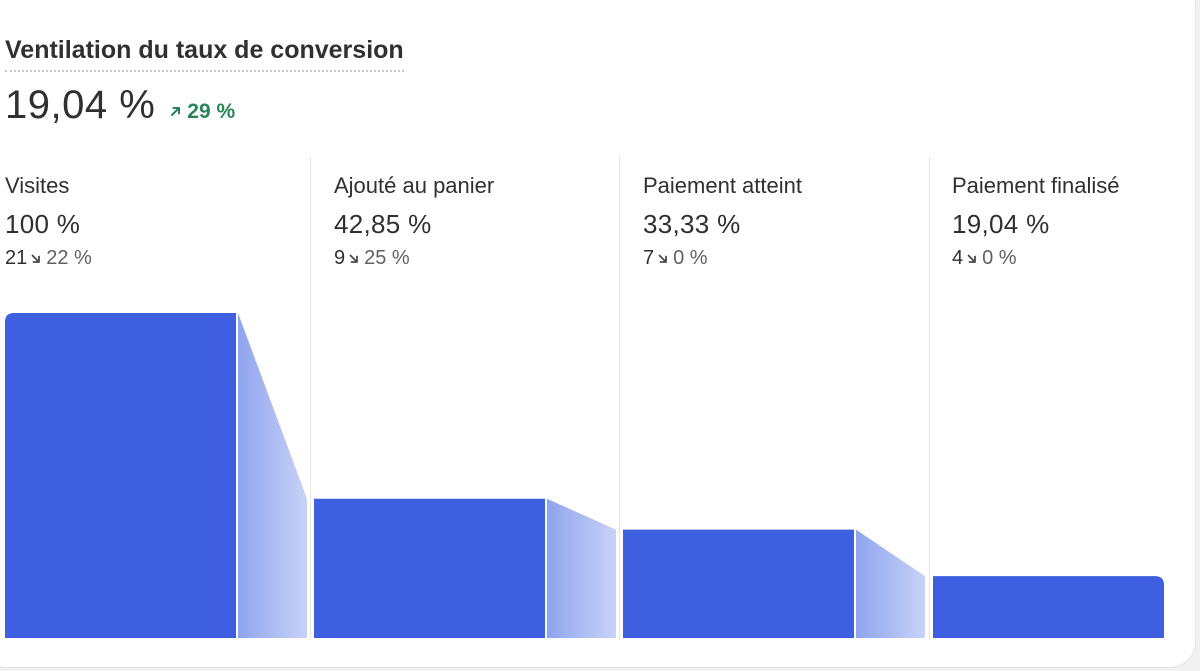 Image resolution: width=1200 pixels, height=671 pixels. Describe the element at coordinates (692, 224) in the screenshot. I see `step-percent-paiement-atteint: 33,33 %` at that location.